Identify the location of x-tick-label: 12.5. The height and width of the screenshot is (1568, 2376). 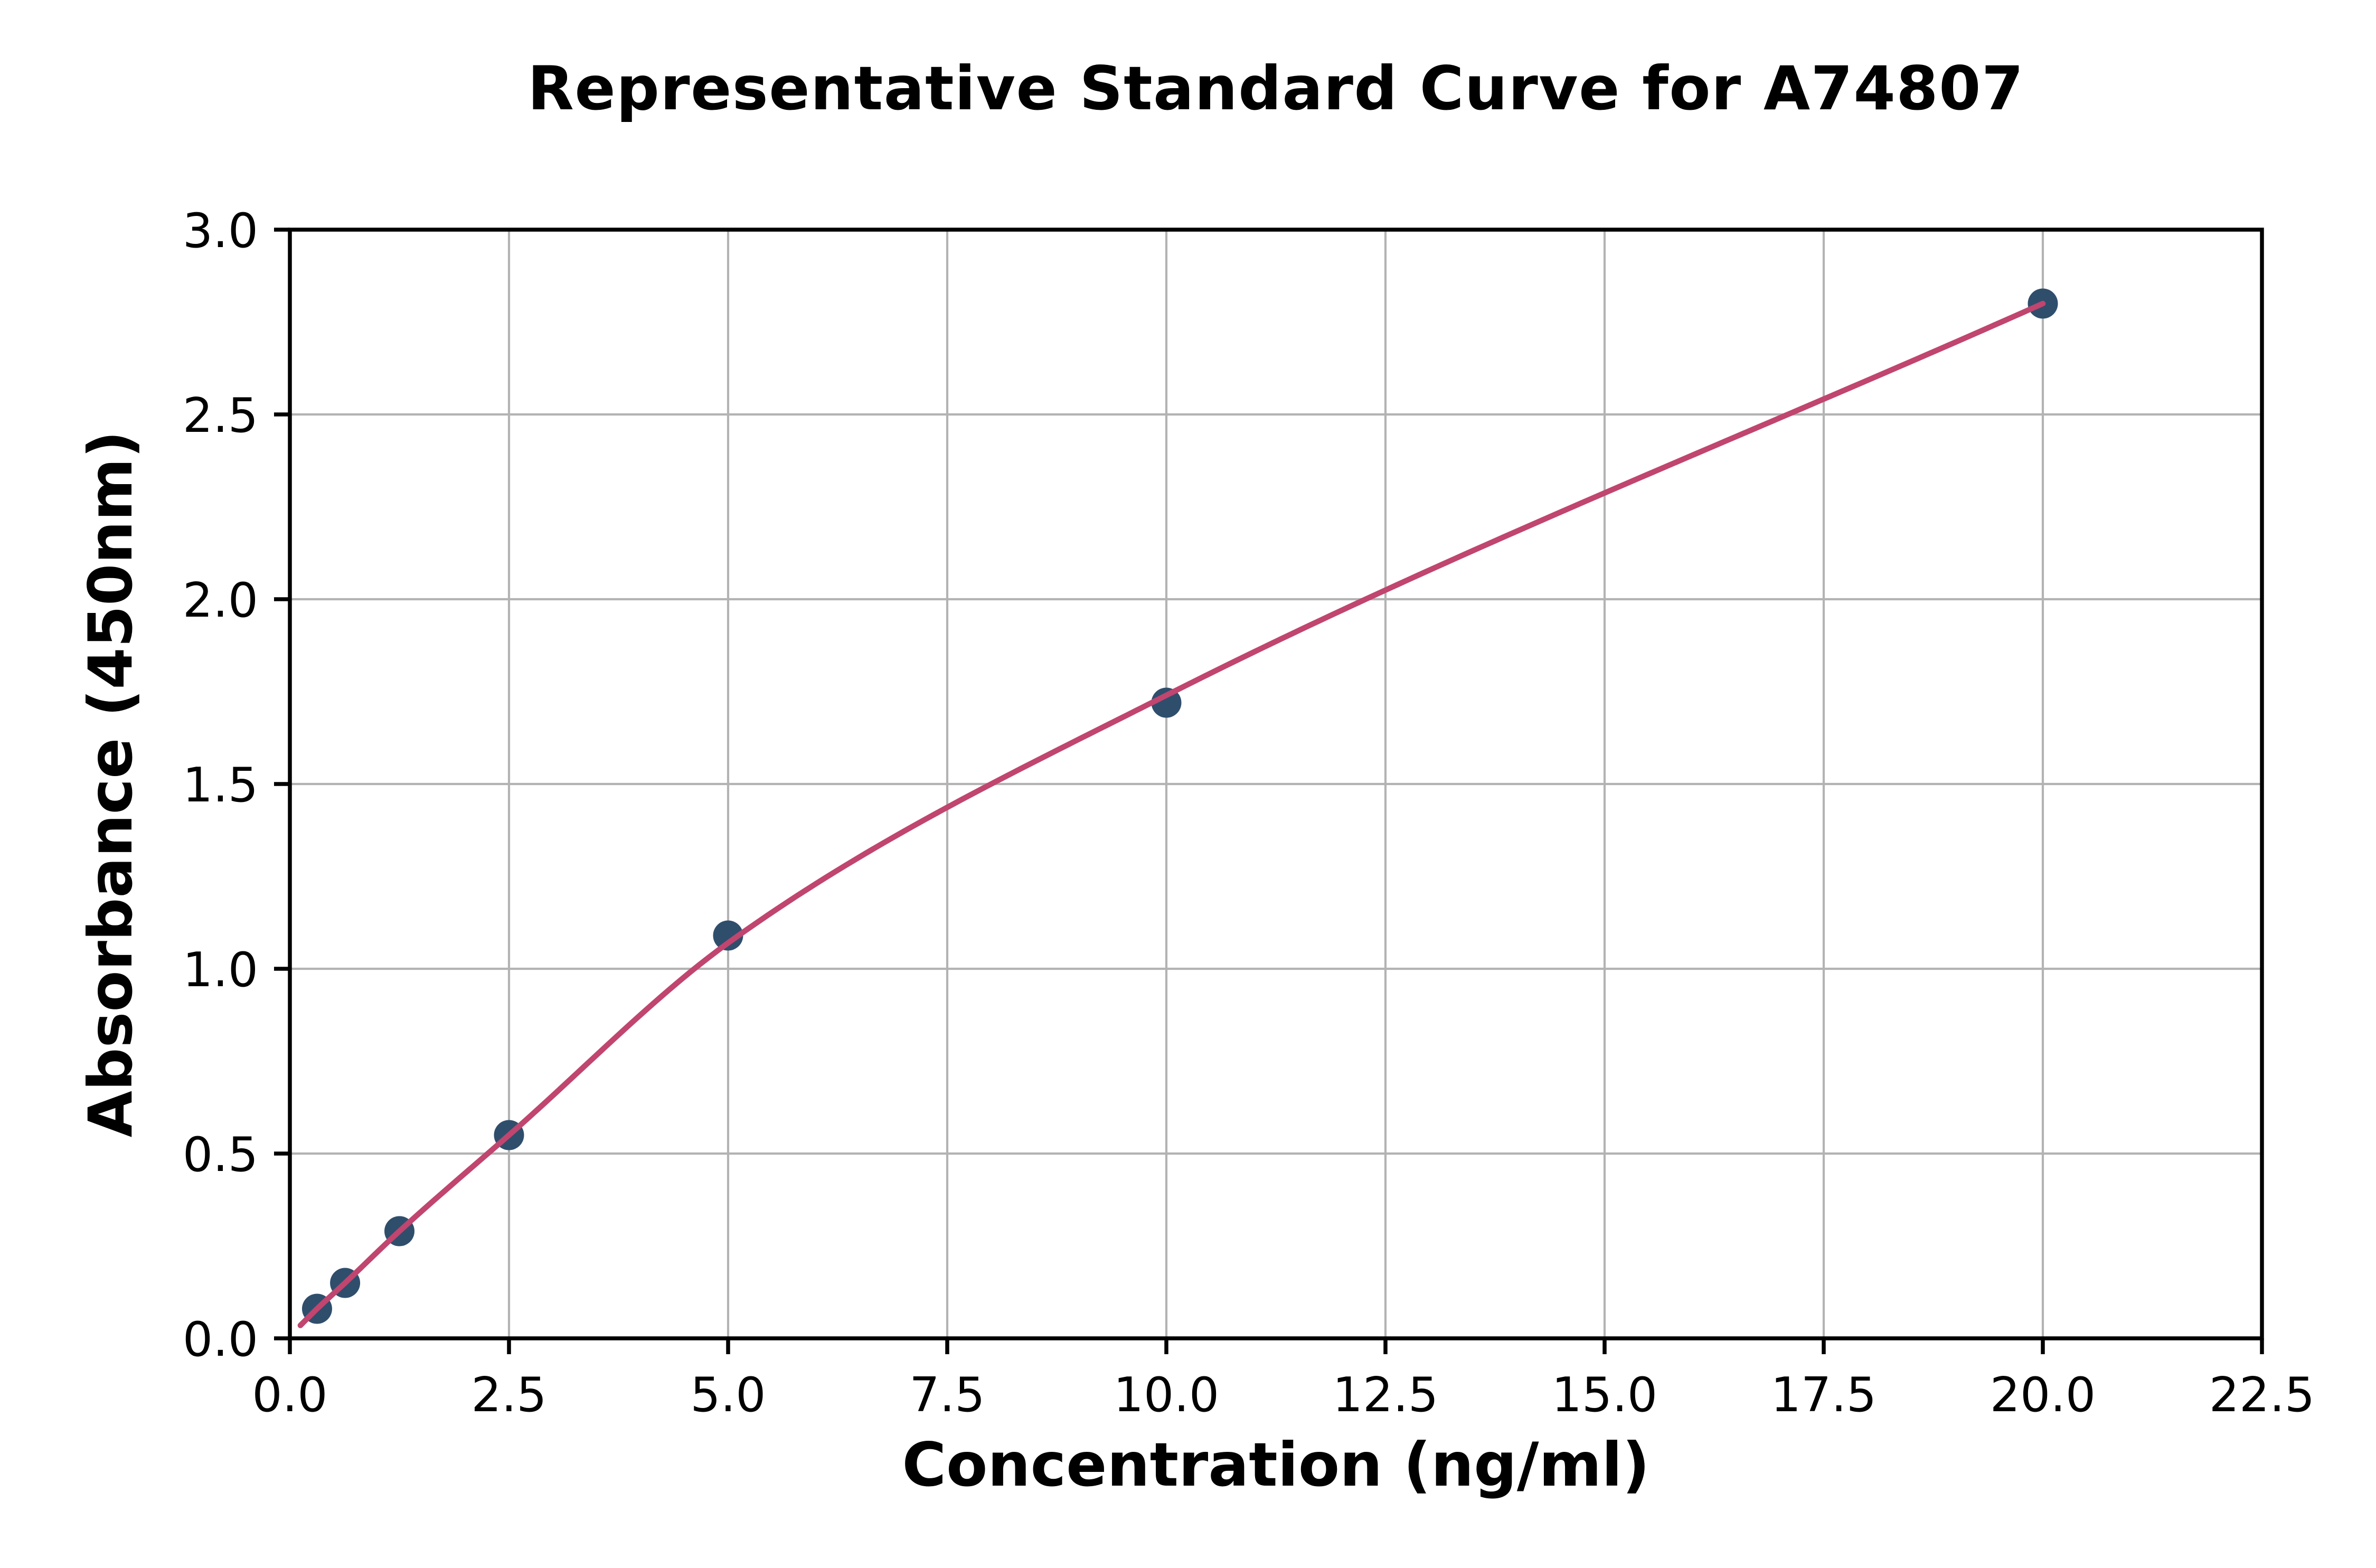
(1386, 1395).